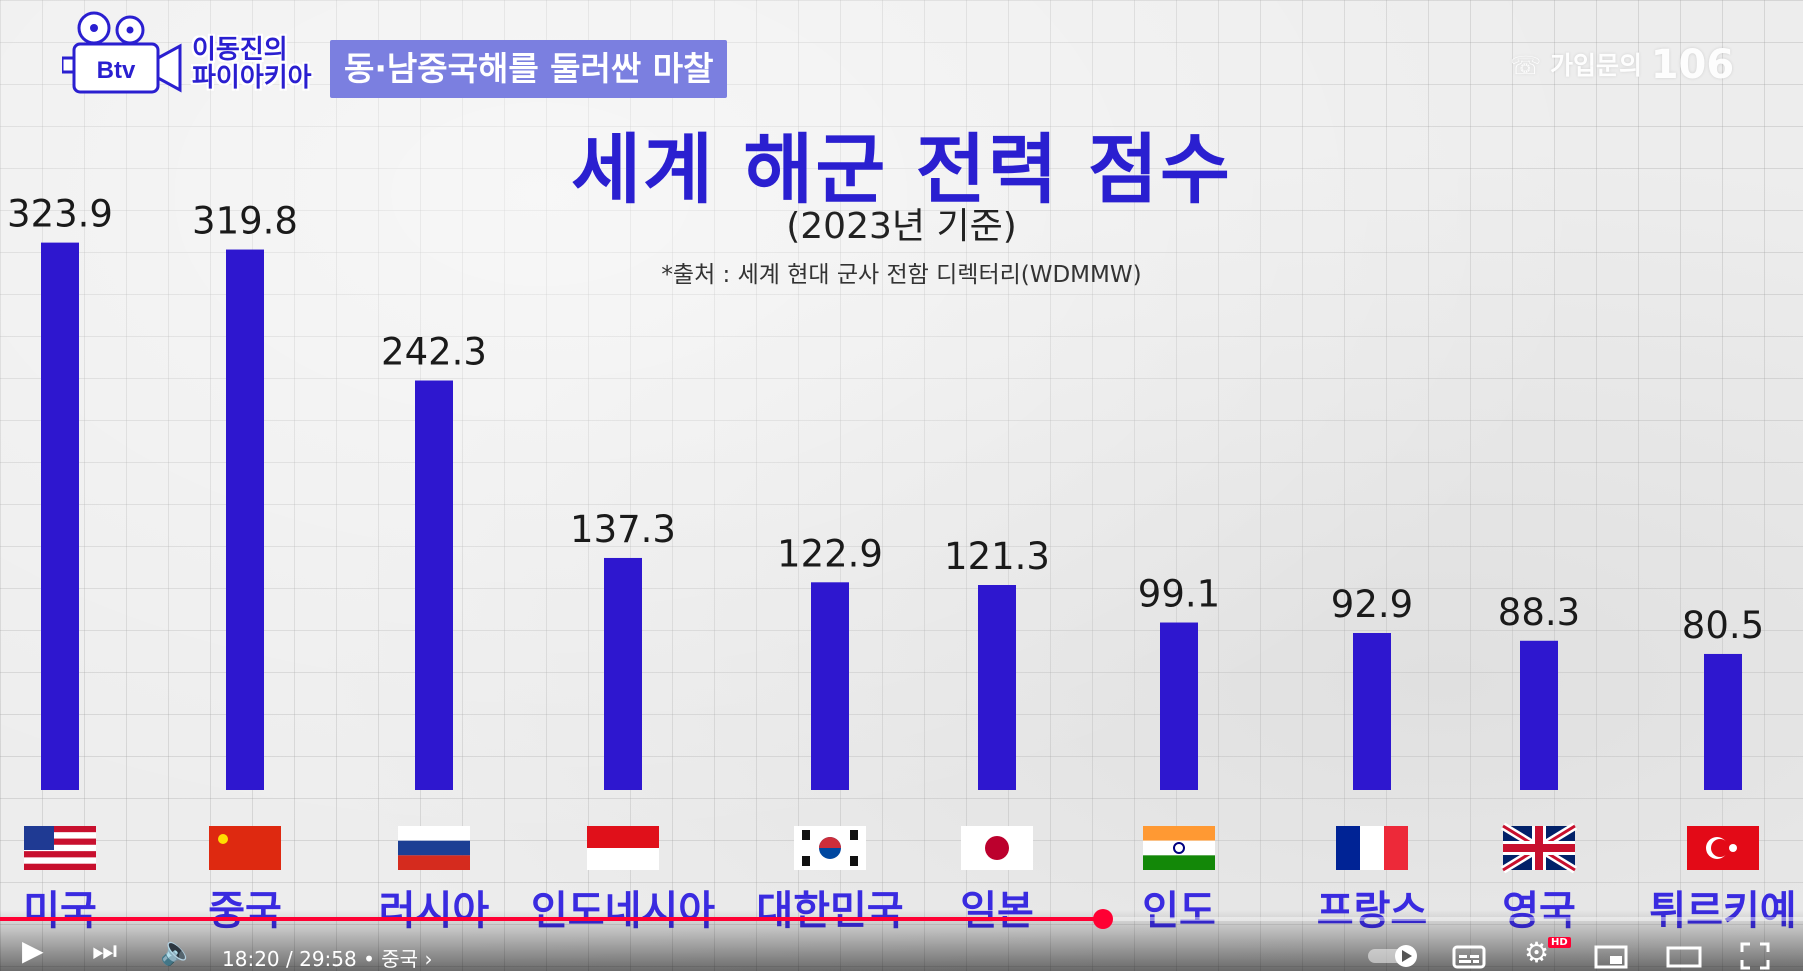 Image resolution: width=1803 pixels, height=971 pixels. What do you see at coordinates (901, 275) in the screenshot?
I see `chart-source: *출처 : 세계 현대 군사 전함 디렉터리(WDMMW)` at bounding box center [901, 275].